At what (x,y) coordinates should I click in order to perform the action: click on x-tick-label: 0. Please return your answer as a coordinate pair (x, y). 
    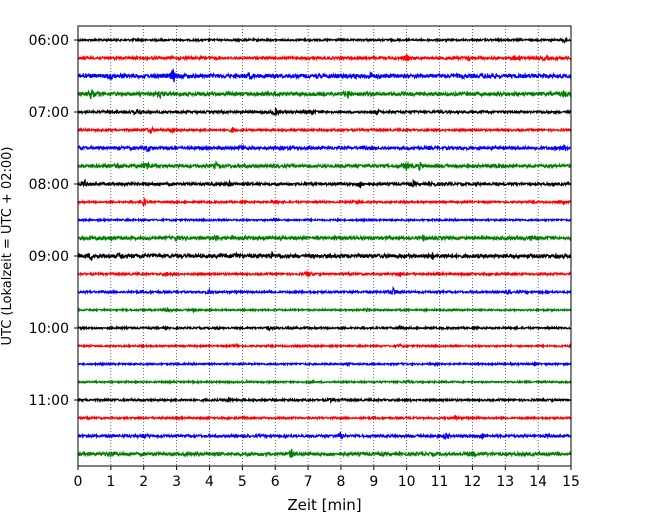
    Looking at the image, I should click on (78, 482).